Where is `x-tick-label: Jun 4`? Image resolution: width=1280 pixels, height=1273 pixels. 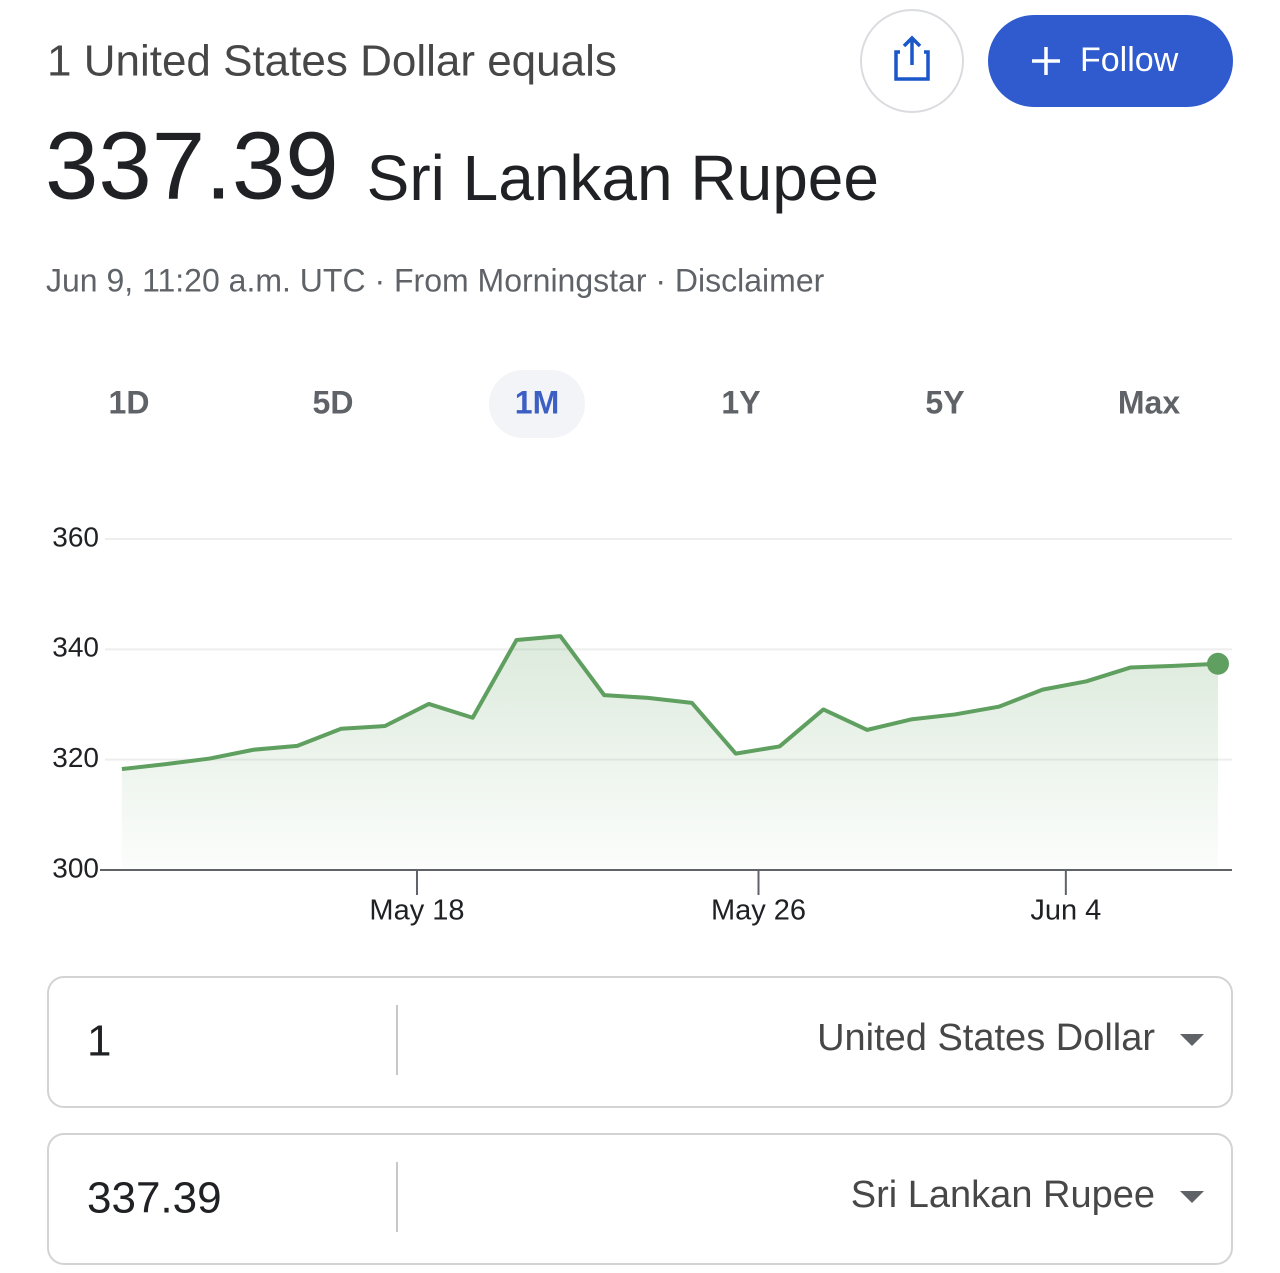 x-tick-label: Jun 4 is located at coordinates (1065, 911).